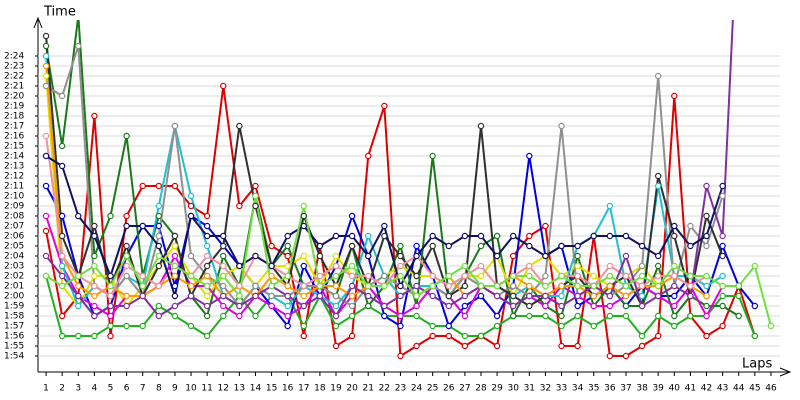 This screenshot has width=800, height=400. Describe the element at coordinates (561, 389) in the screenshot. I see `x-tick-label: 33` at that location.